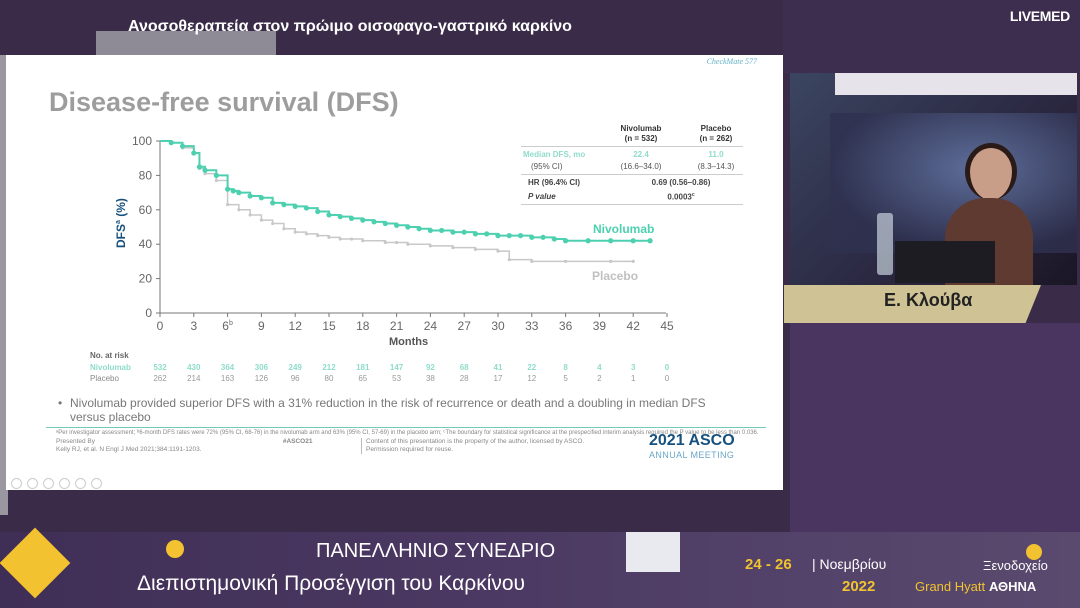  I want to click on hashtag: #ASCO21, so click(297, 441).